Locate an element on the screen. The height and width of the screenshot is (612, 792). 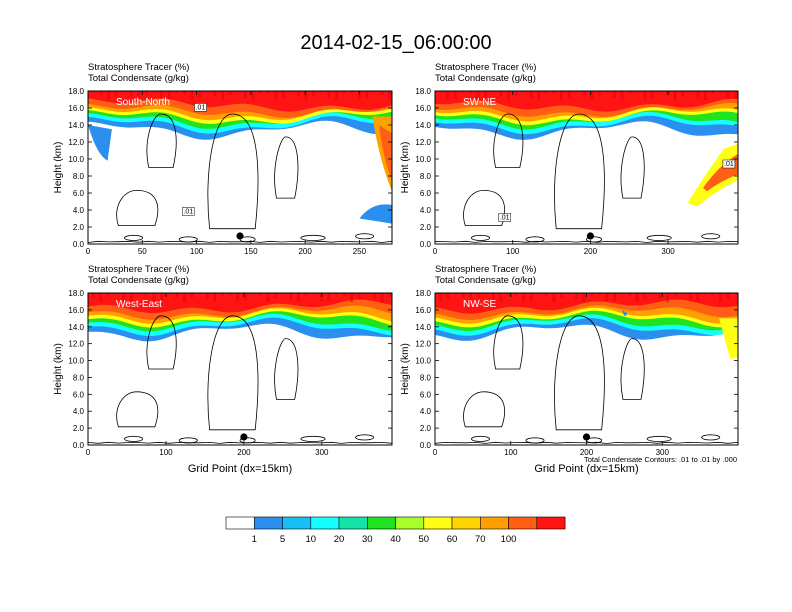
x-tick-label: 250 is located at coordinates (360, 251).